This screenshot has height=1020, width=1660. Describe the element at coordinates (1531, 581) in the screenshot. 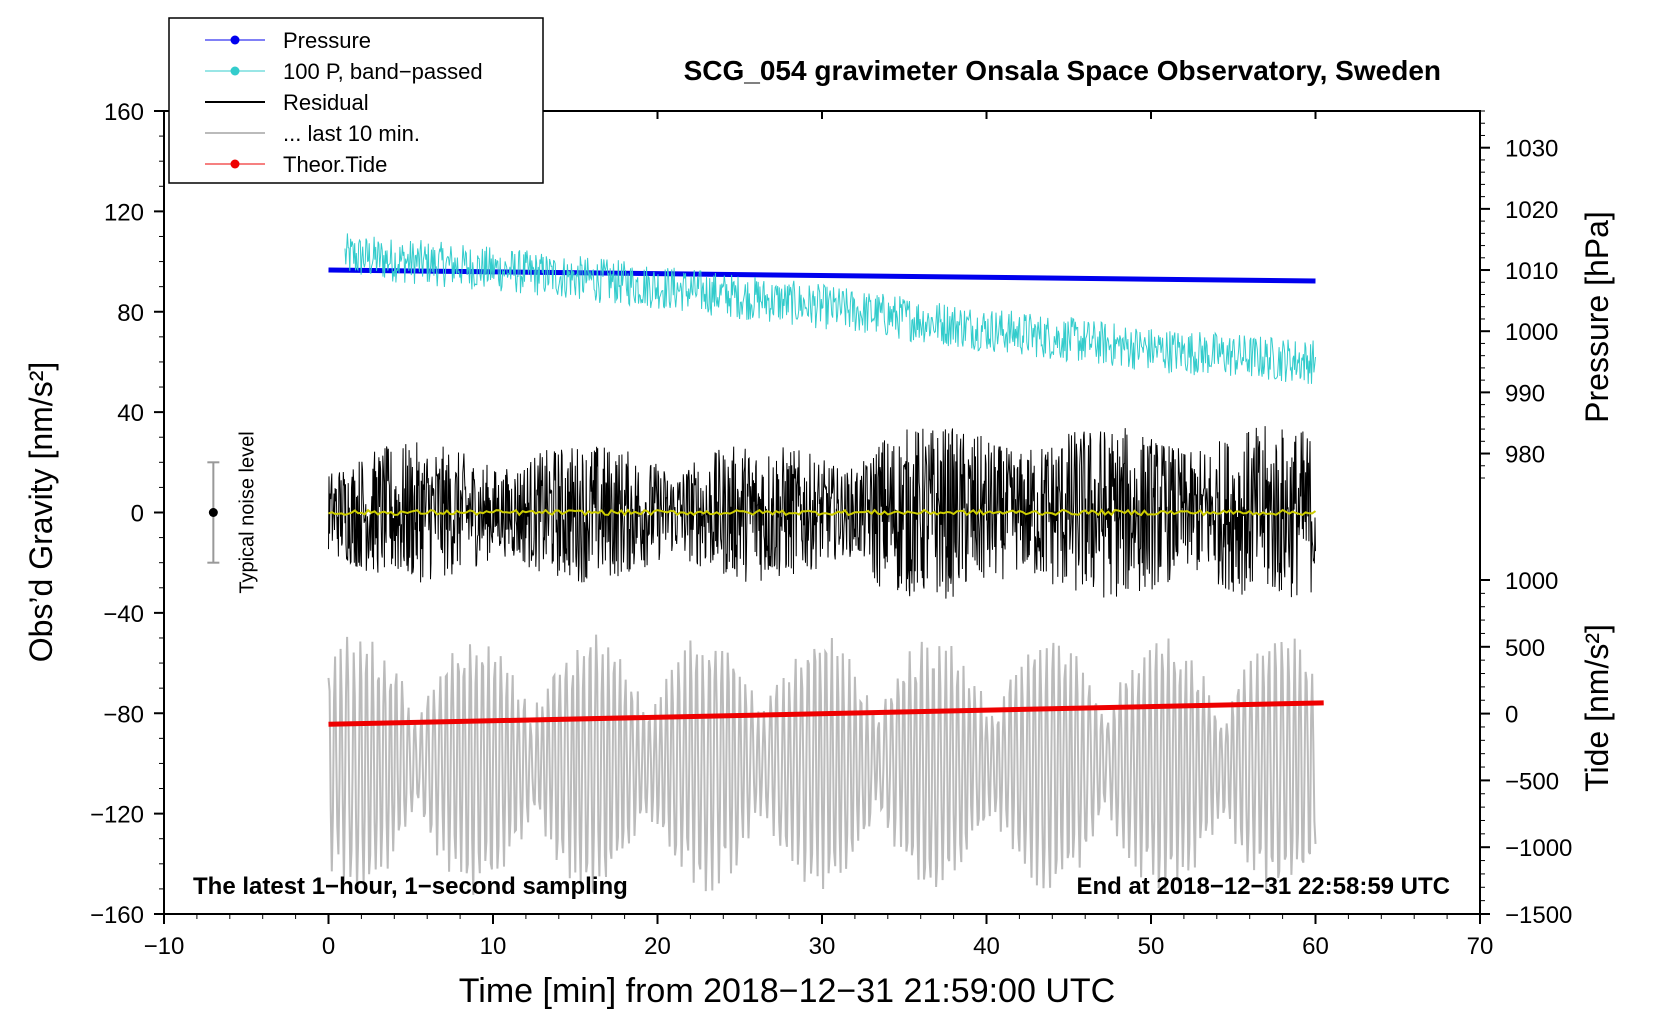

I see `tide-tick-label: 1000` at that location.